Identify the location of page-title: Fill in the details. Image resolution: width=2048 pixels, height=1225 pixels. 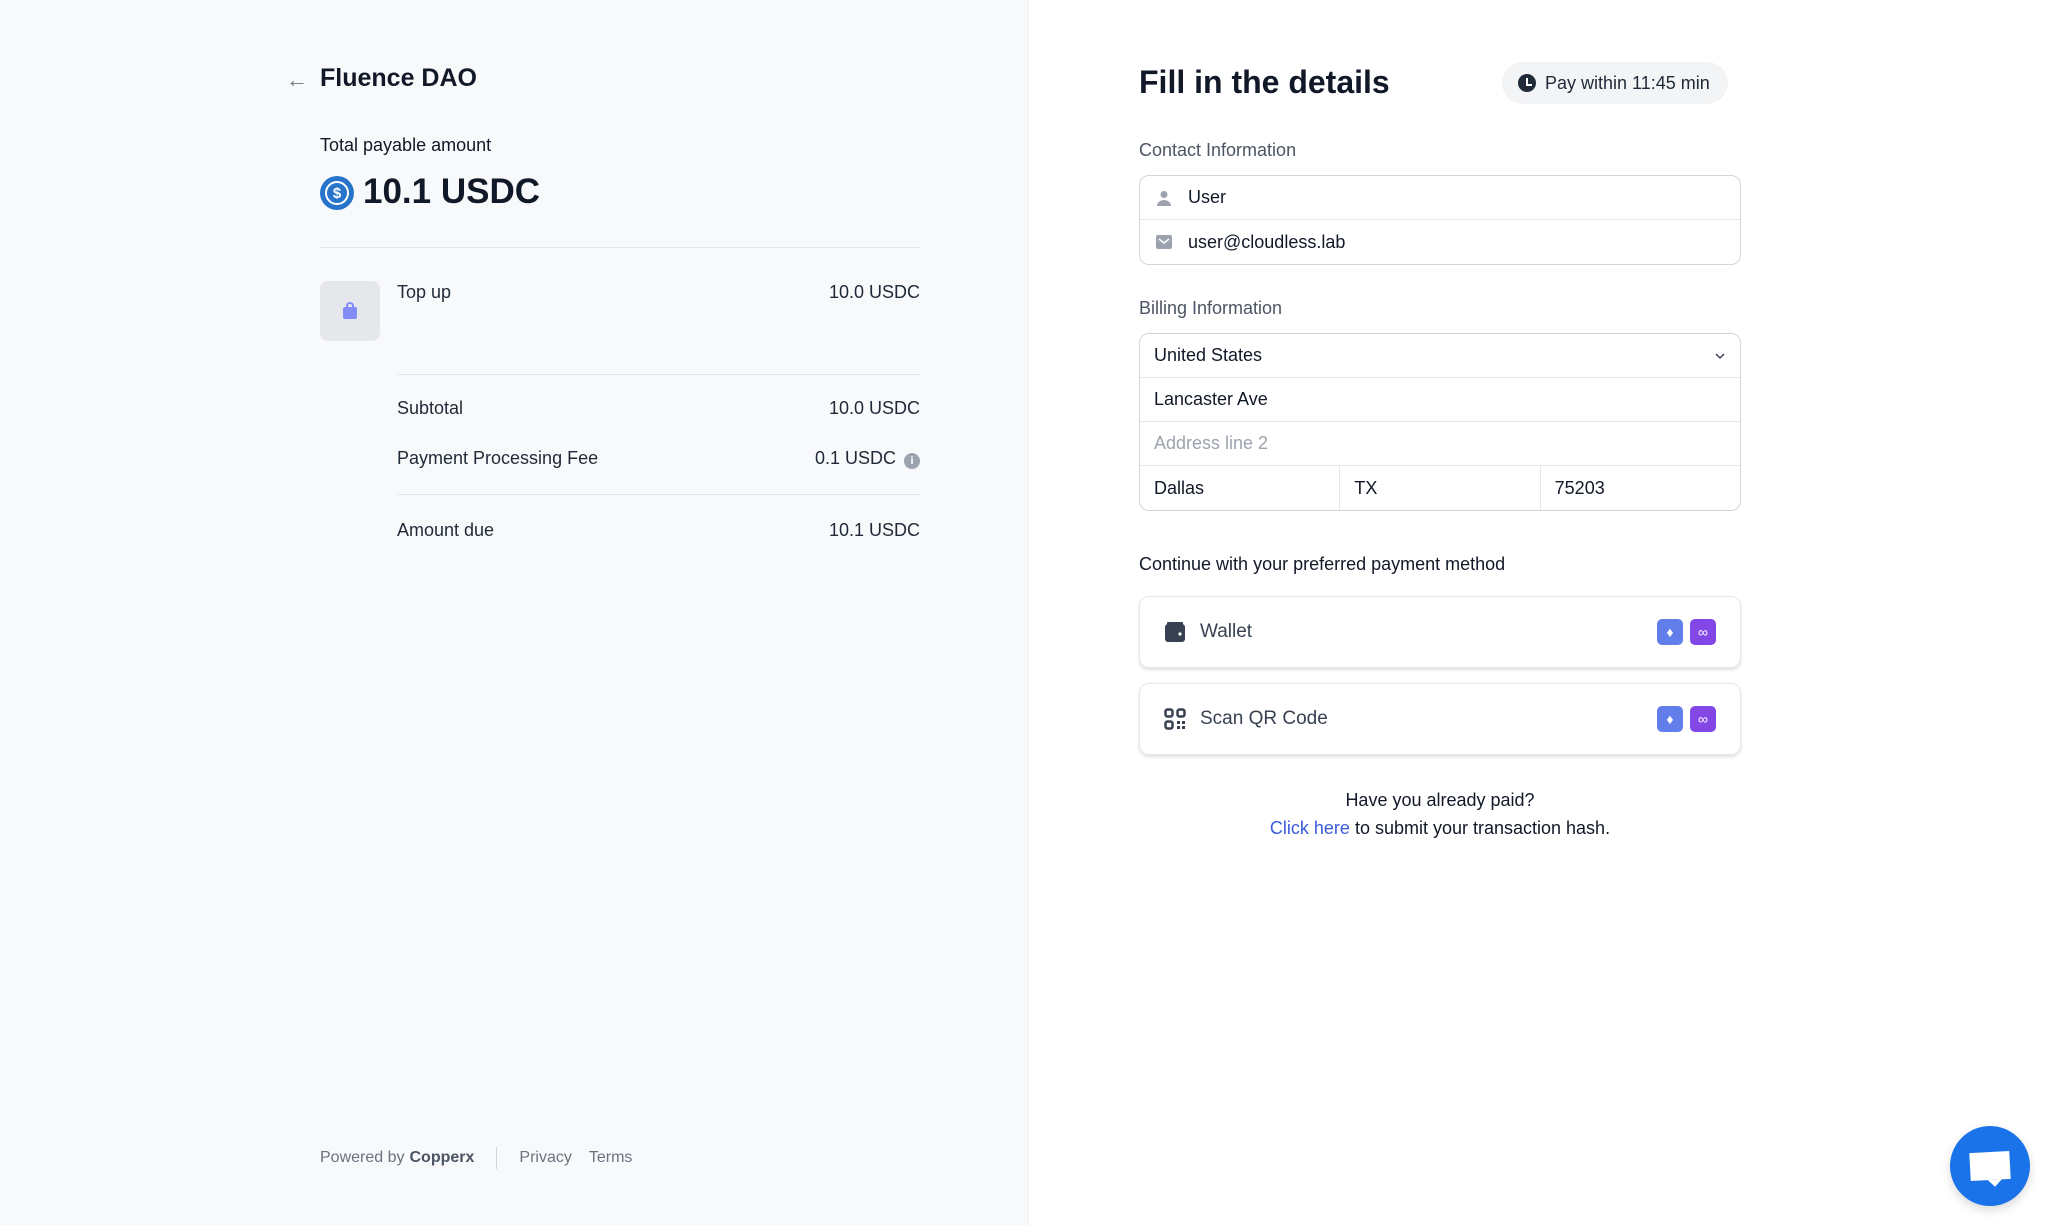
(1264, 82).